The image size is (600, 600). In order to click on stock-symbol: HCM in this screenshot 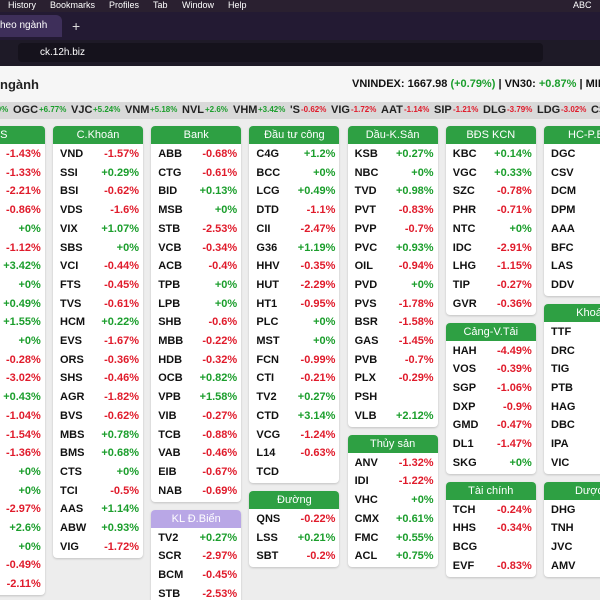, I will do `click(73, 322)`.